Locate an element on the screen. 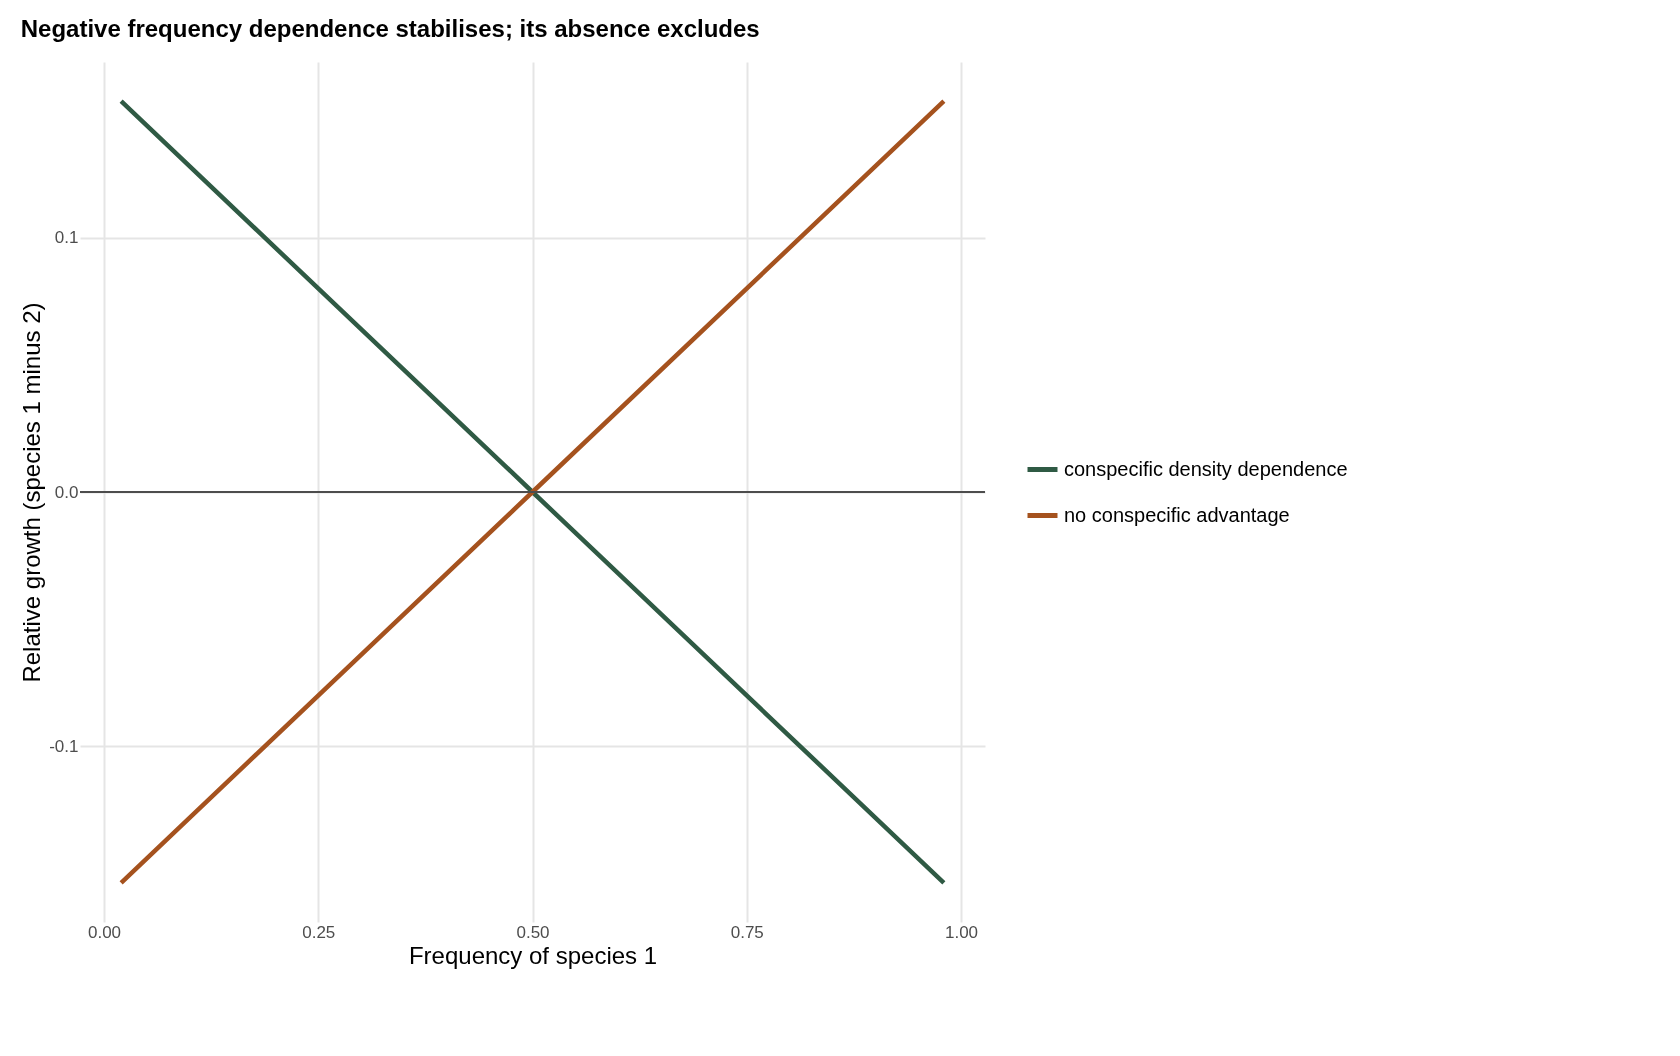  y-tick-label: 0.1 is located at coordinates (66, 238).